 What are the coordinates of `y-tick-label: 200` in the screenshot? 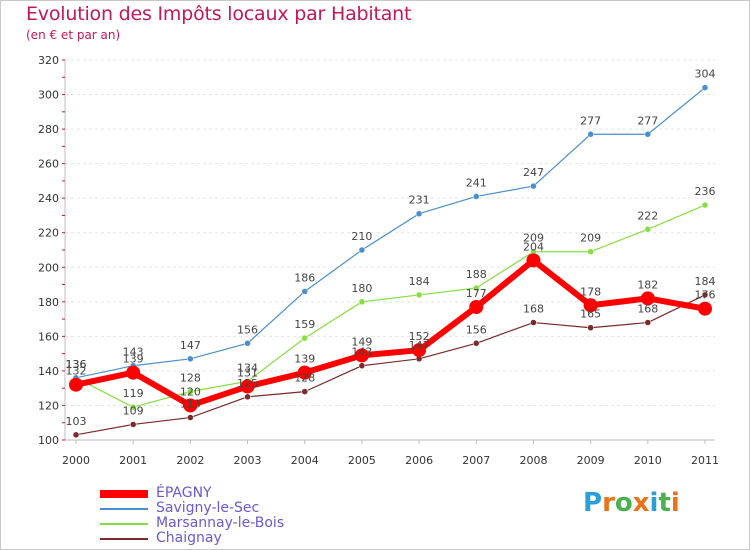 It's located at (48, 267).